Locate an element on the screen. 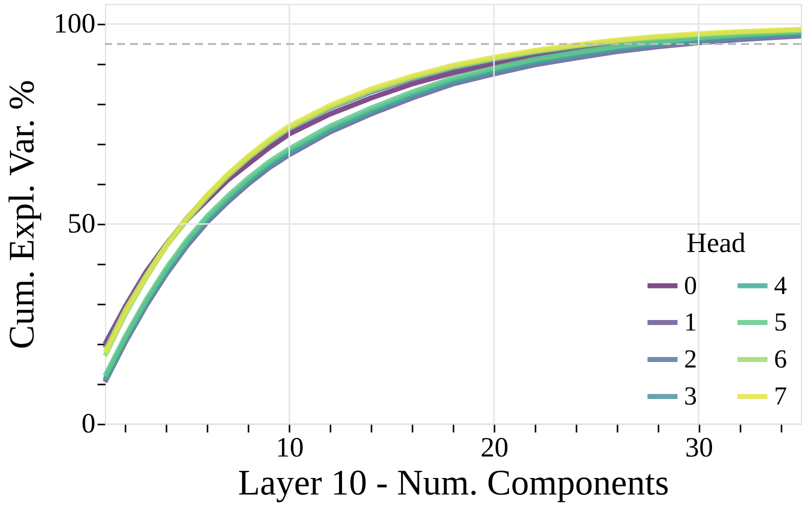  legend-label: 5 is located at coordinates (780, 322).